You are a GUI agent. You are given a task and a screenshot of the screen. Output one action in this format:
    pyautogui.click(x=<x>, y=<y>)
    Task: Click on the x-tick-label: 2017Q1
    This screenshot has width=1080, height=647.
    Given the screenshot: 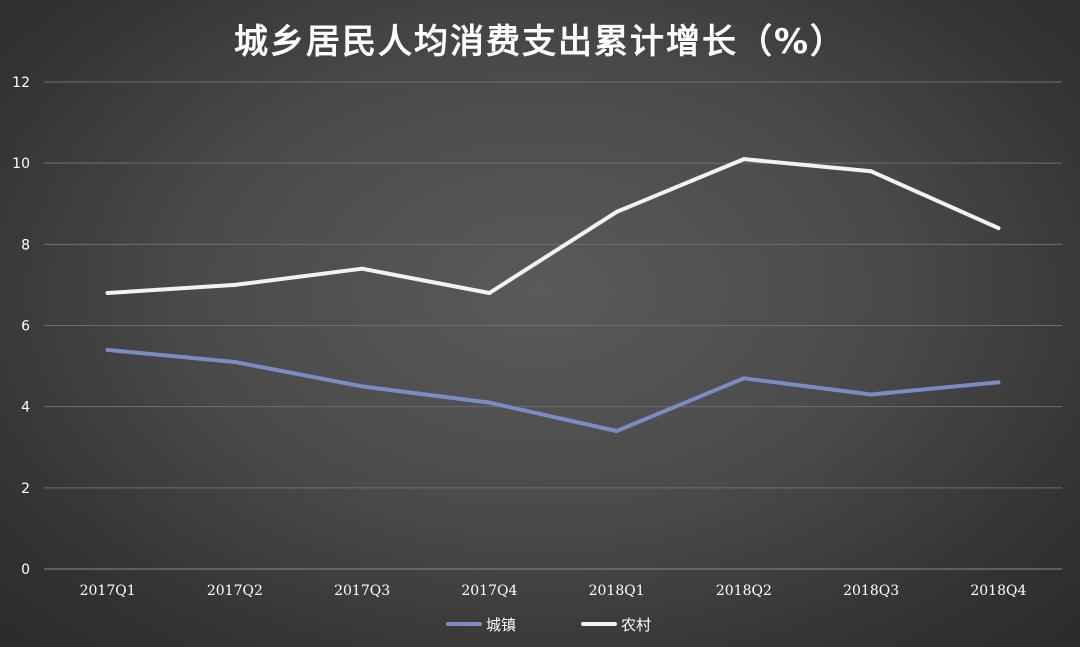 What is the action you would take?
    pyautogui.click(x=108, y=591)
    